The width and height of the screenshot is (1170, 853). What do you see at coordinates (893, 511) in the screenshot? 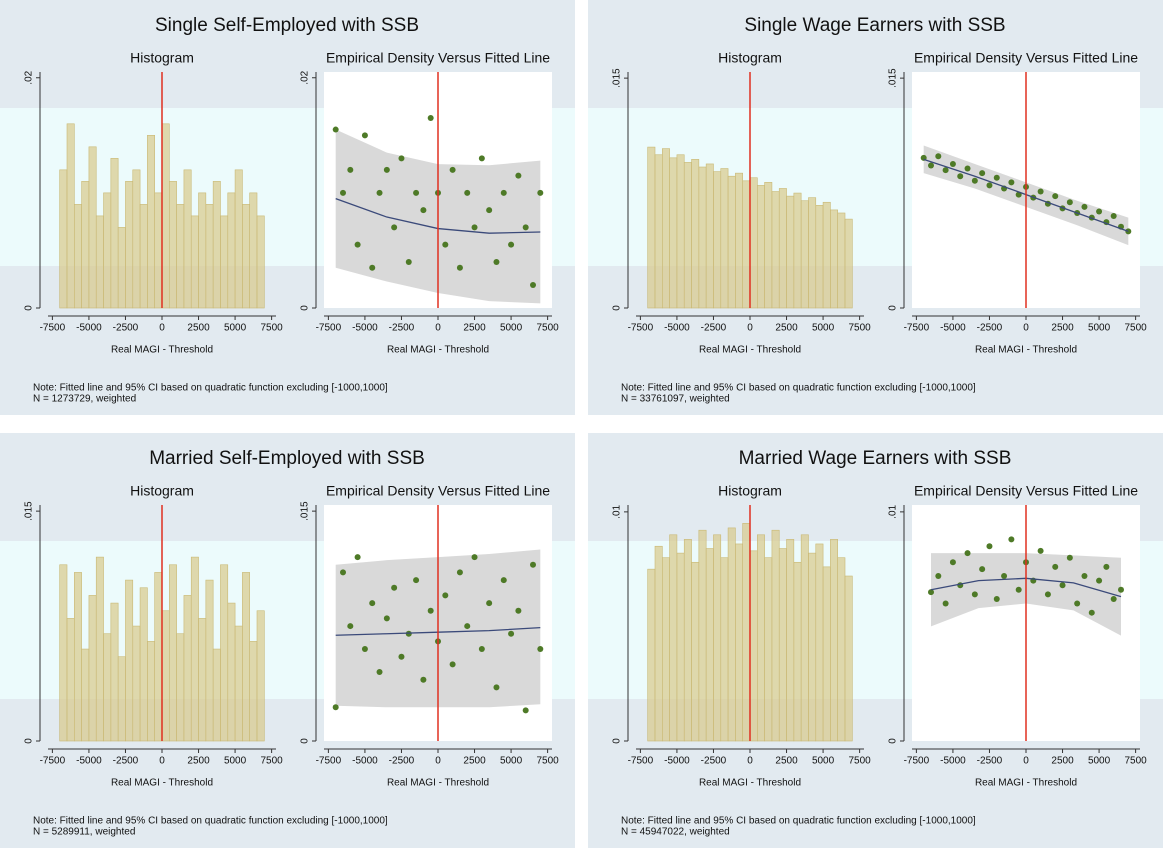
I see `y-tick-label: .01` at bounding box center [893, 511].